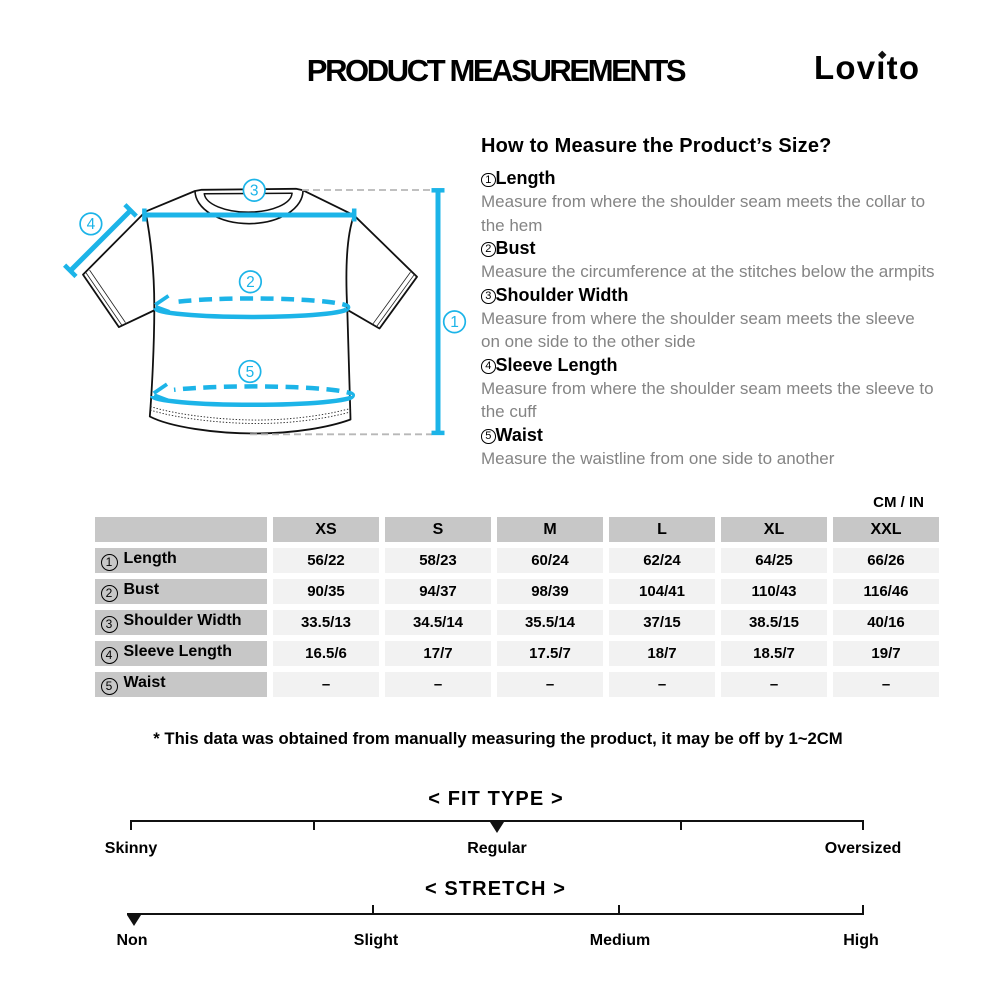  What do you see at coordinates (91, 224) in the screenshot?
I see `svg-text: 4` at bounding box center [91, 224].